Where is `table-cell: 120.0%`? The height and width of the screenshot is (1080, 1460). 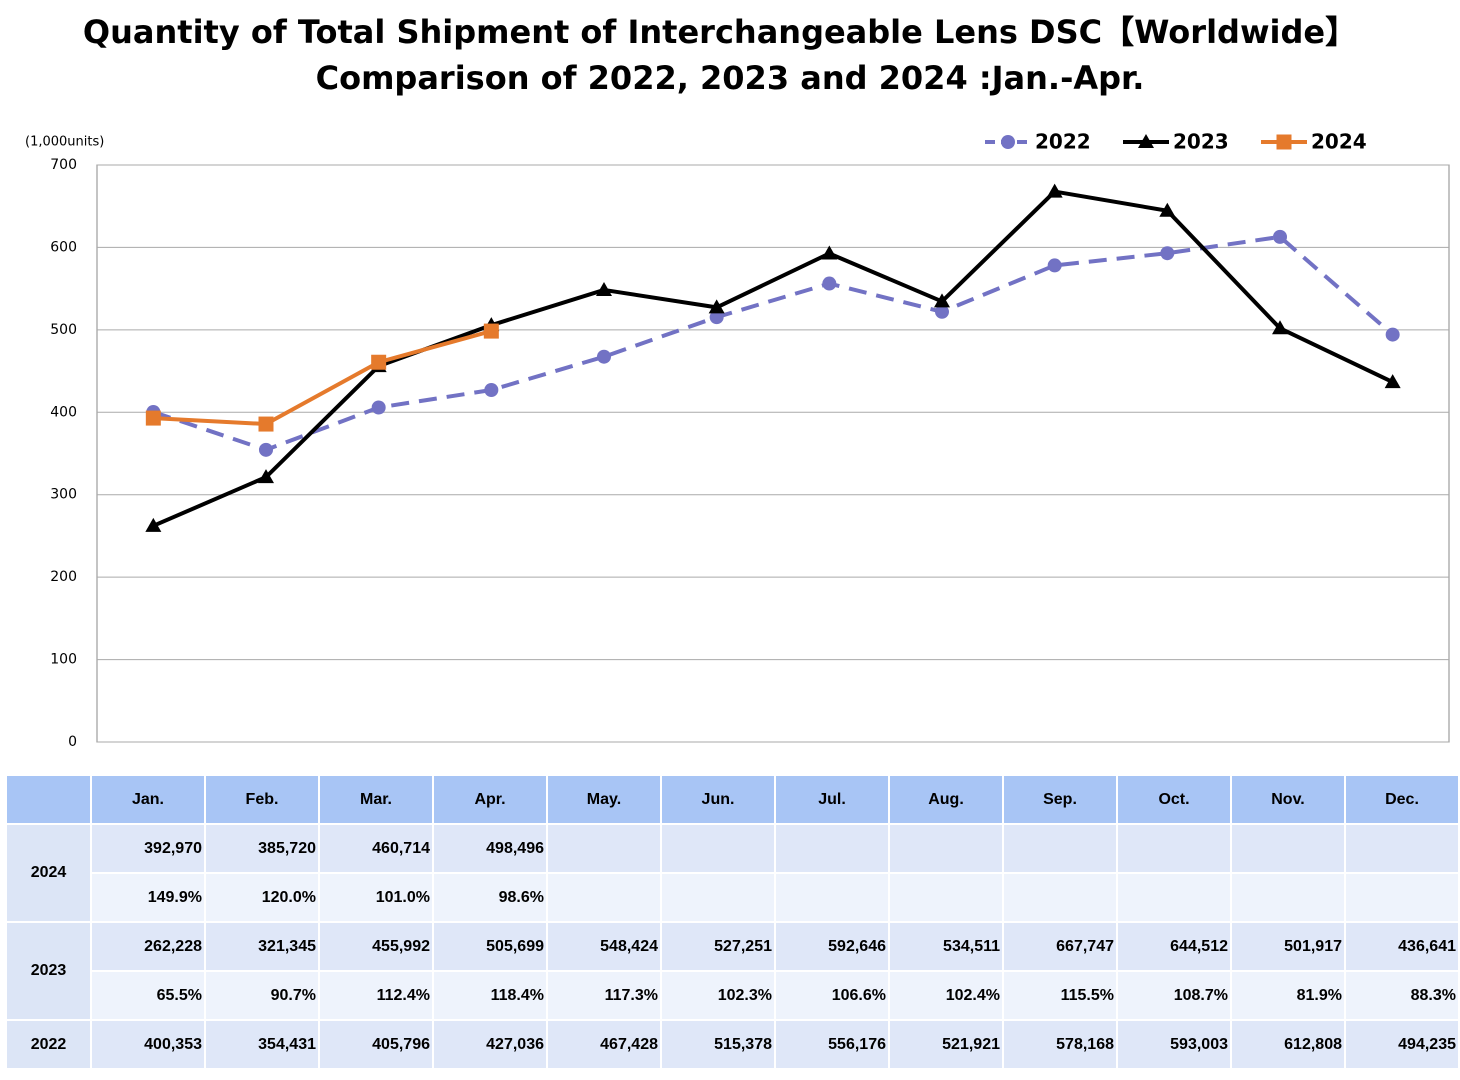 table-cell: 120.0% is located at coordinates (262, 897).